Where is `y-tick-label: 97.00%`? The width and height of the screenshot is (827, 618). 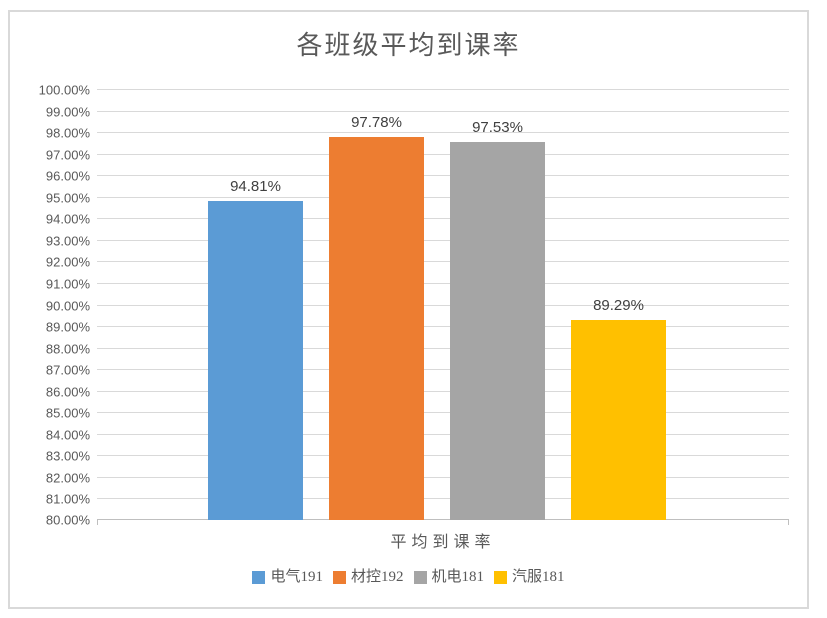
y-tick-label: 97.00% is located at coordinates (67, 154).